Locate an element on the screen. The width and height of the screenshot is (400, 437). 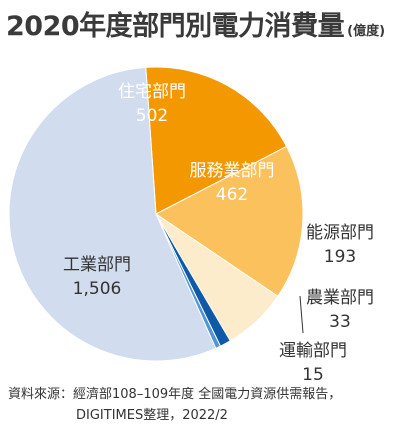
slice-label-4: 農業部門 is located at coordinates (340, 298).